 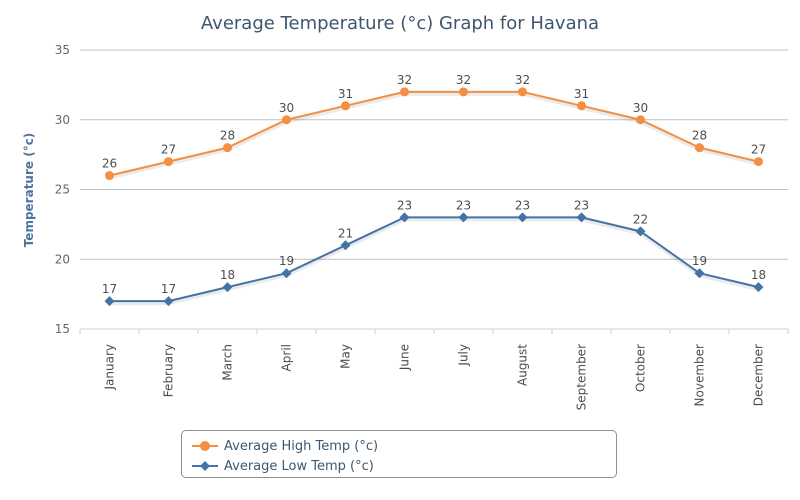 I want to click on x-tick-label: December, so click(x=759, y=375).